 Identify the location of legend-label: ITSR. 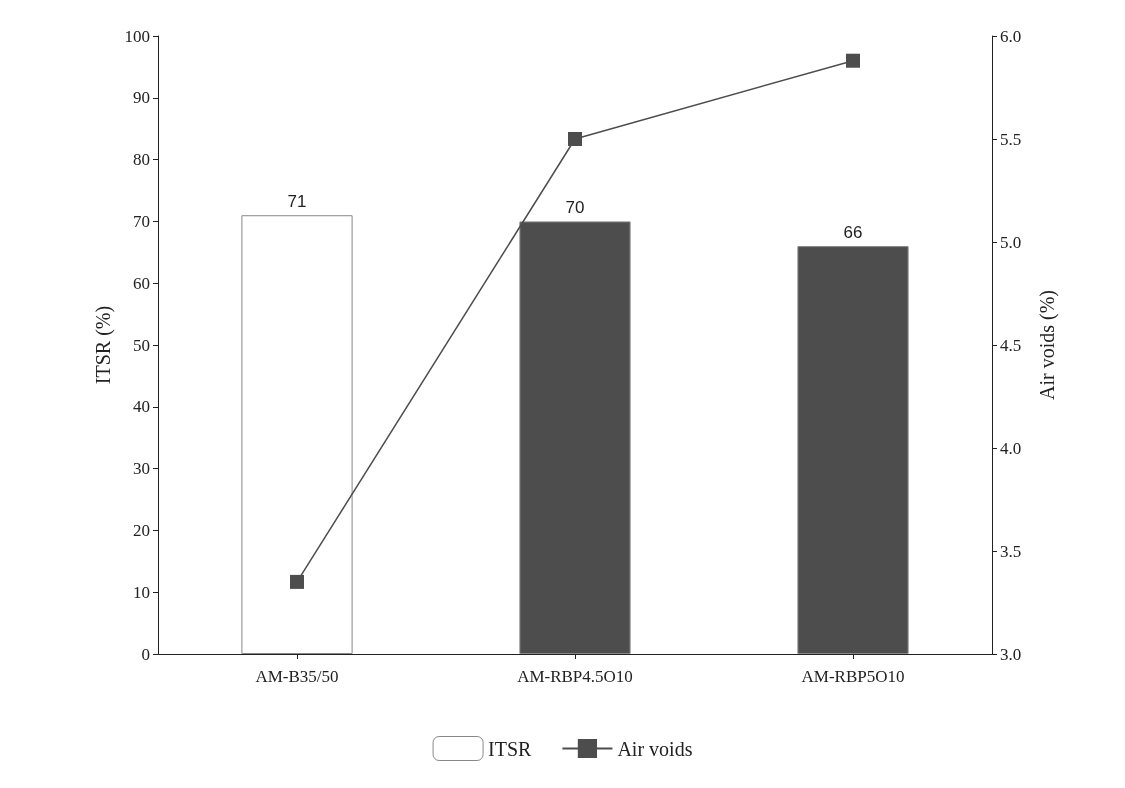
(510, 748).